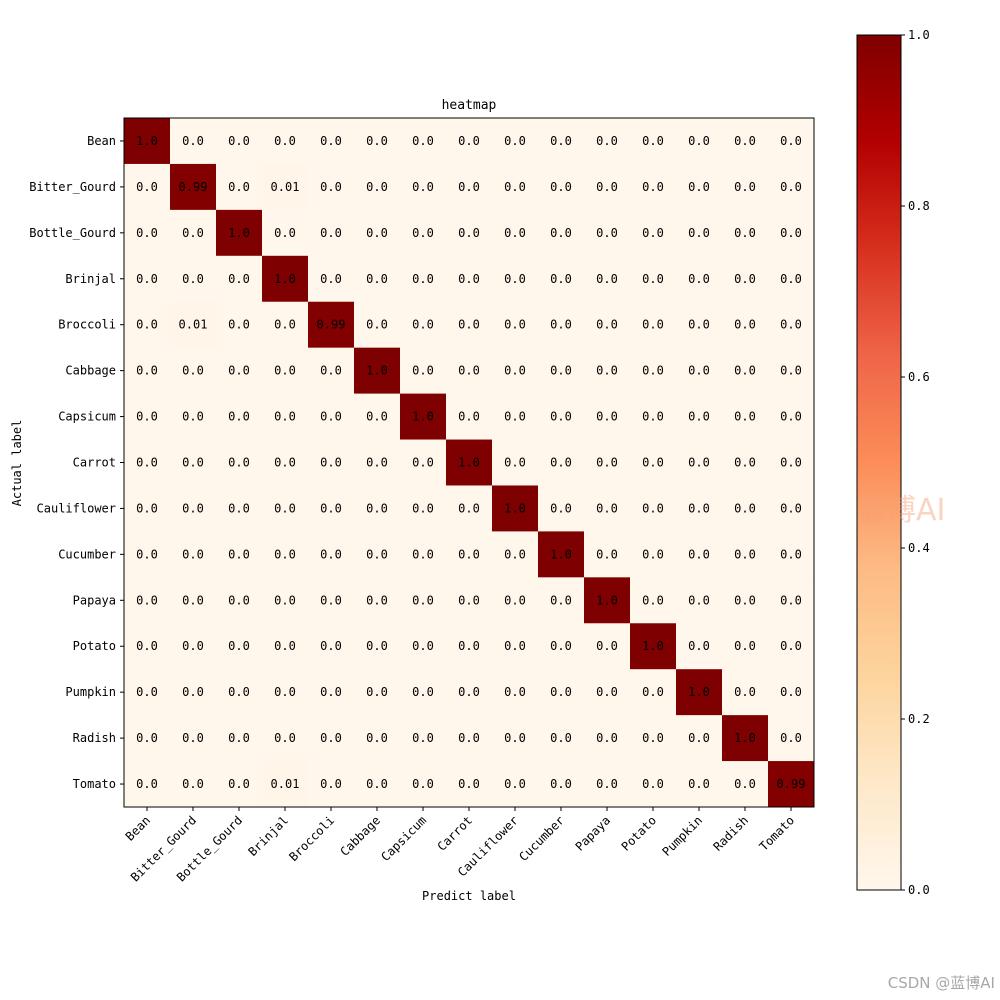 This screenshot has height=1000, width=1000. What do you see at coordinates (331, 508) in the screenshot?
I see `heatmap-cell-cauliflower-broccoli` at bounding box center [331, 508].